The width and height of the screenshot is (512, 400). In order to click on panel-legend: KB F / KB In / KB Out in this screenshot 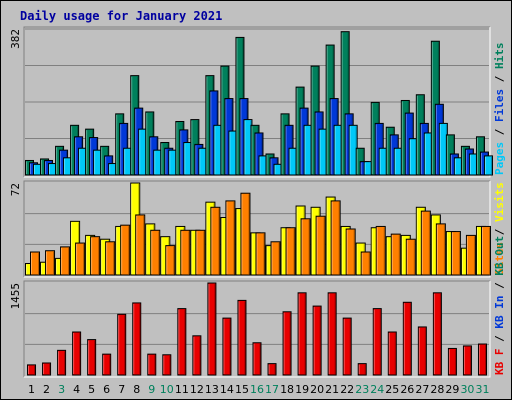, I will do `click(499, 305)`.